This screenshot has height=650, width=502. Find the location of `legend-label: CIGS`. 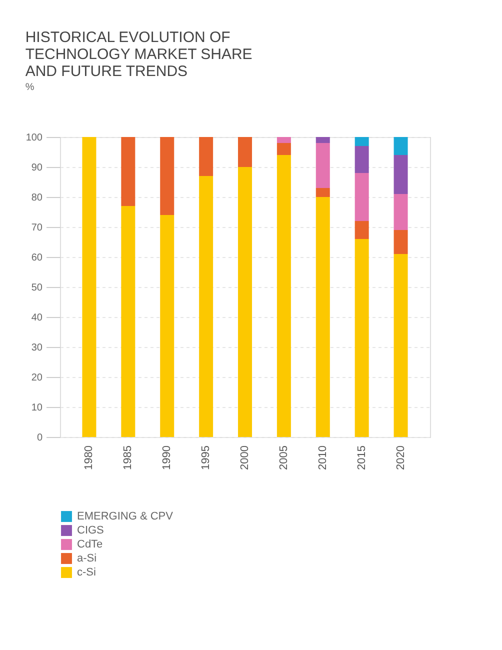

legend-label: CIGS is located at coordinates (90, 530).